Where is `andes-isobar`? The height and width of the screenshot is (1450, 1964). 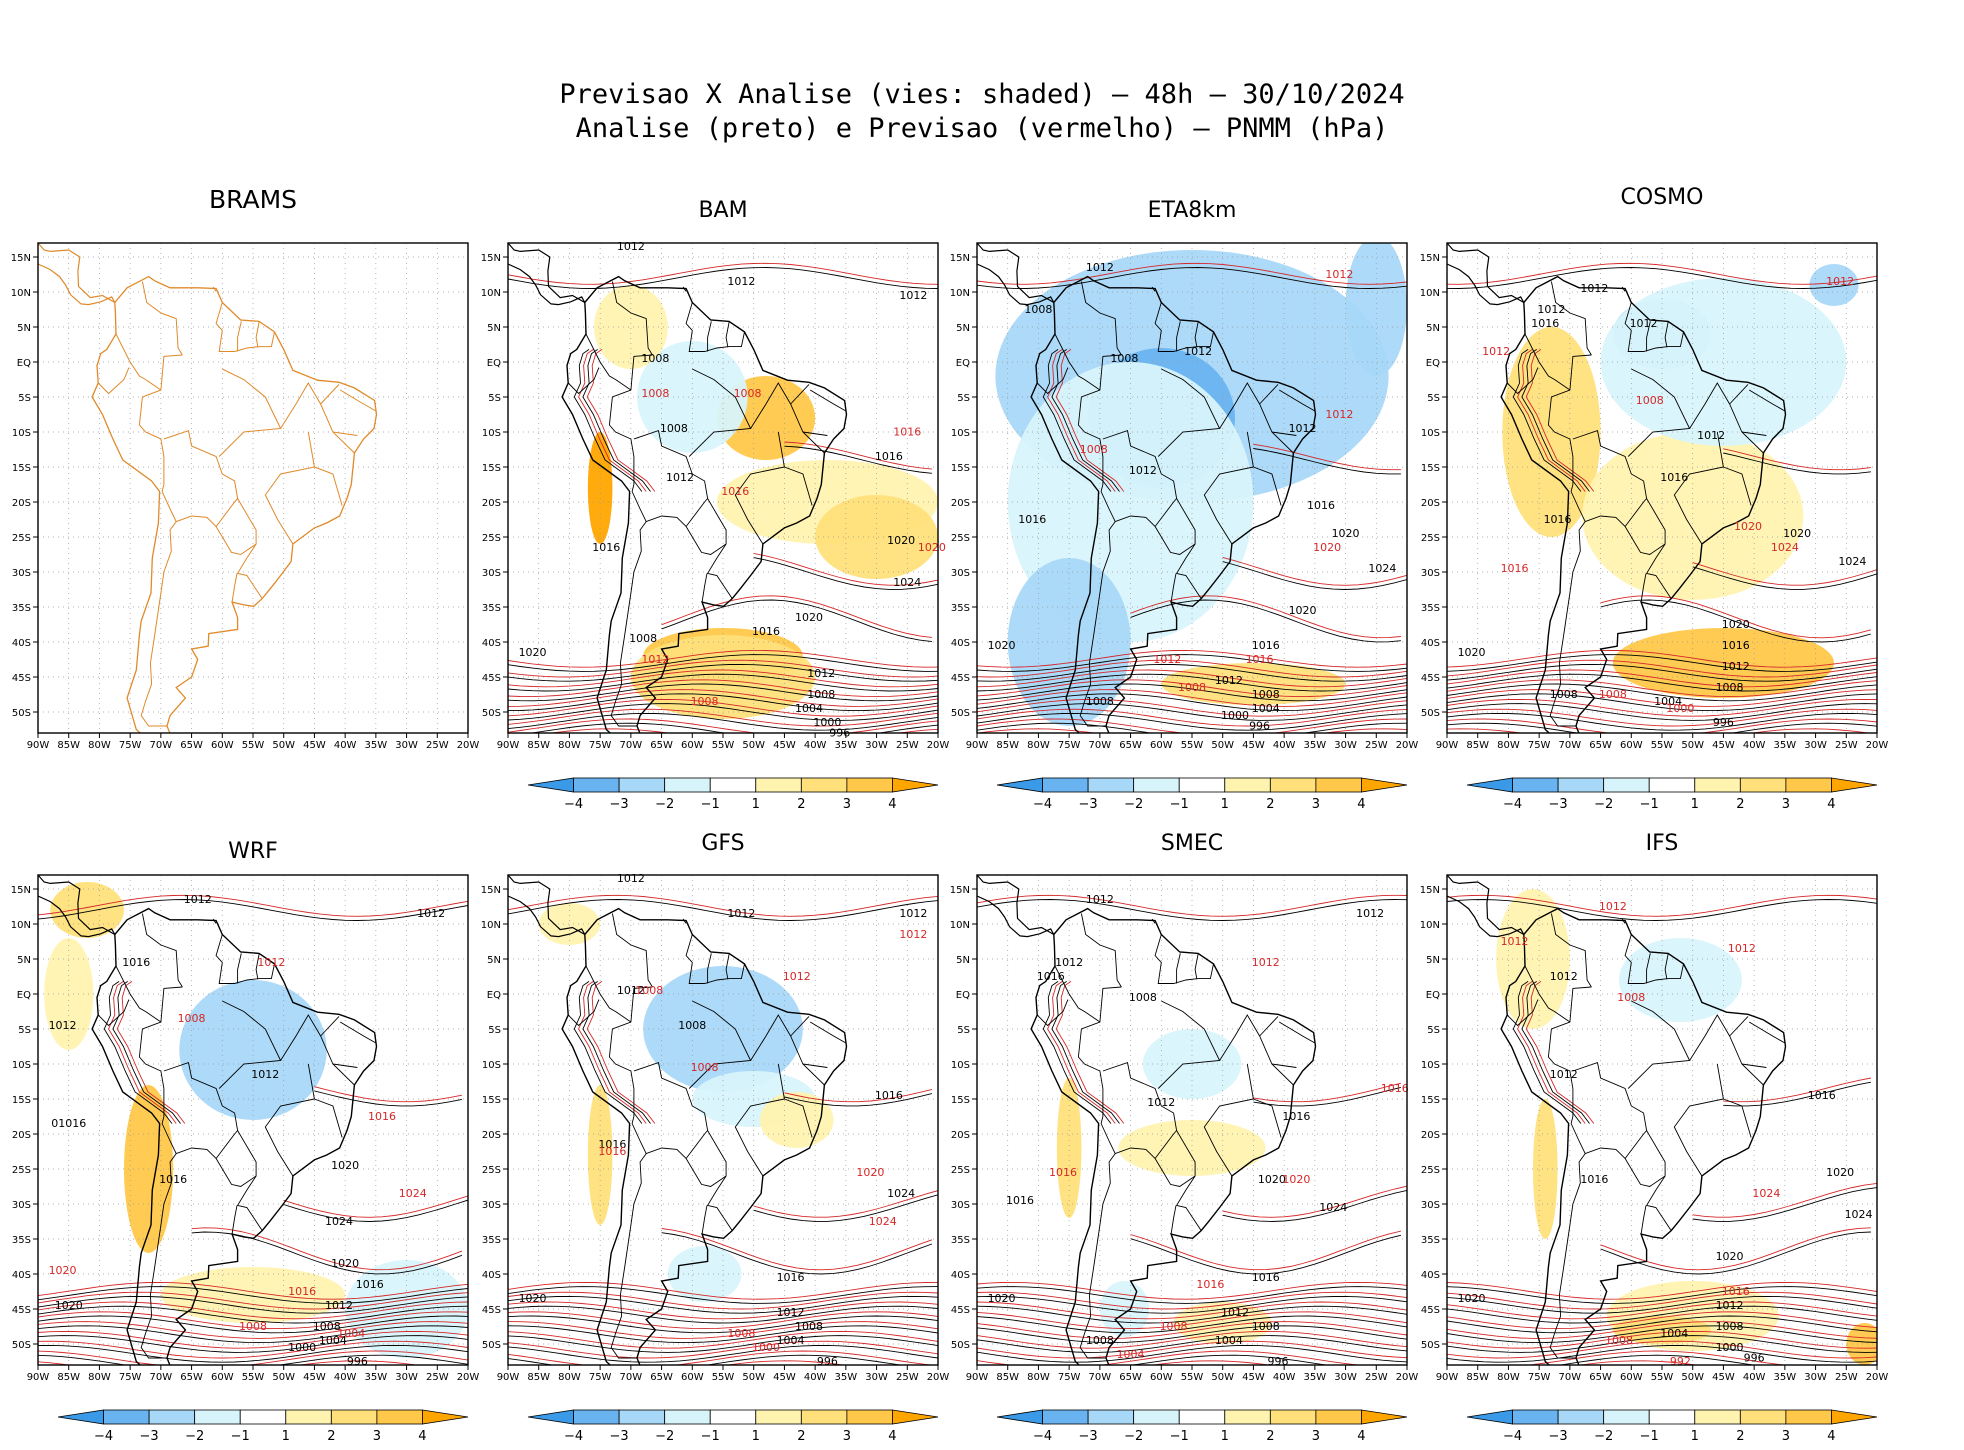
andes-isobar is located at coordinates (1551, 1052).